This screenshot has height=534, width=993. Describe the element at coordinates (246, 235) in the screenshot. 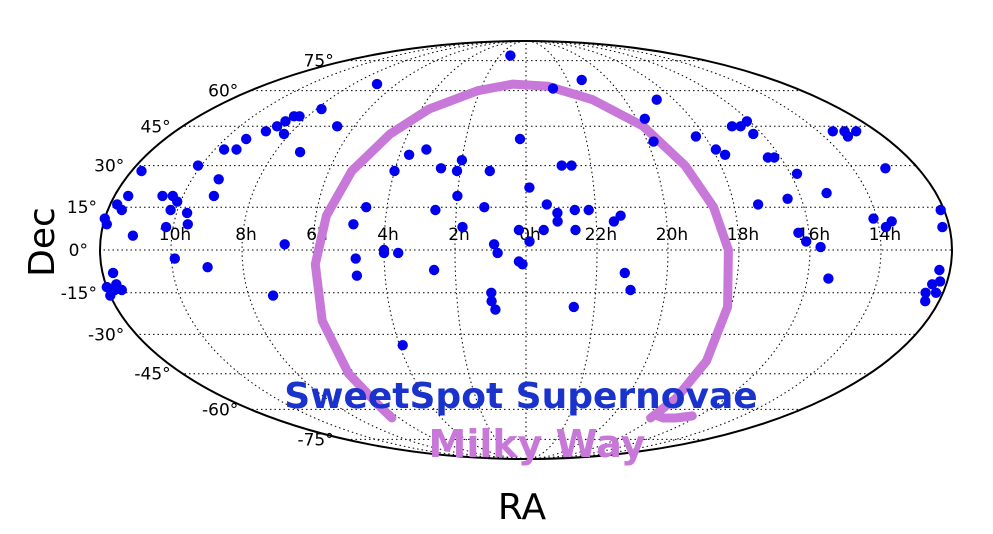

I see `ra-tick-label: 8h` at that location.